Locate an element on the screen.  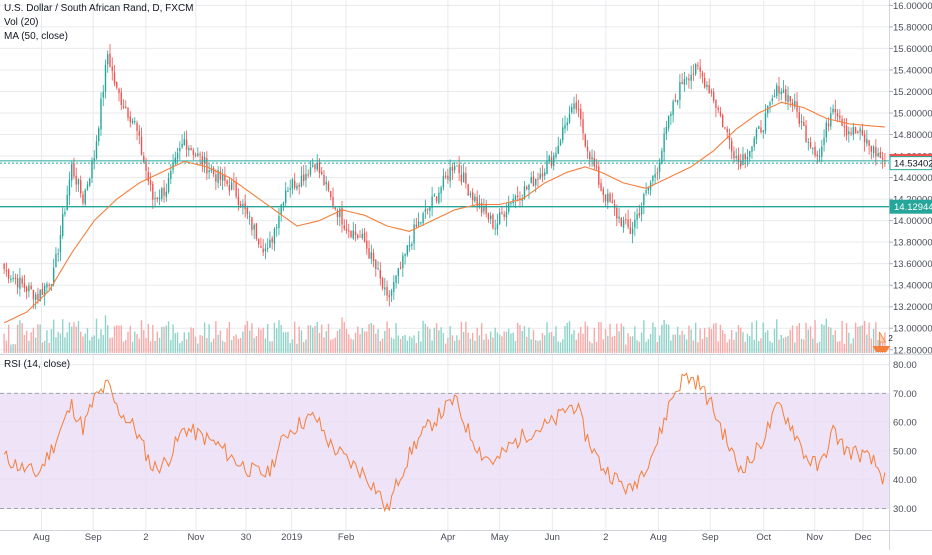
price-tick-label: 16.00000 is located at coordinates (912, 6).